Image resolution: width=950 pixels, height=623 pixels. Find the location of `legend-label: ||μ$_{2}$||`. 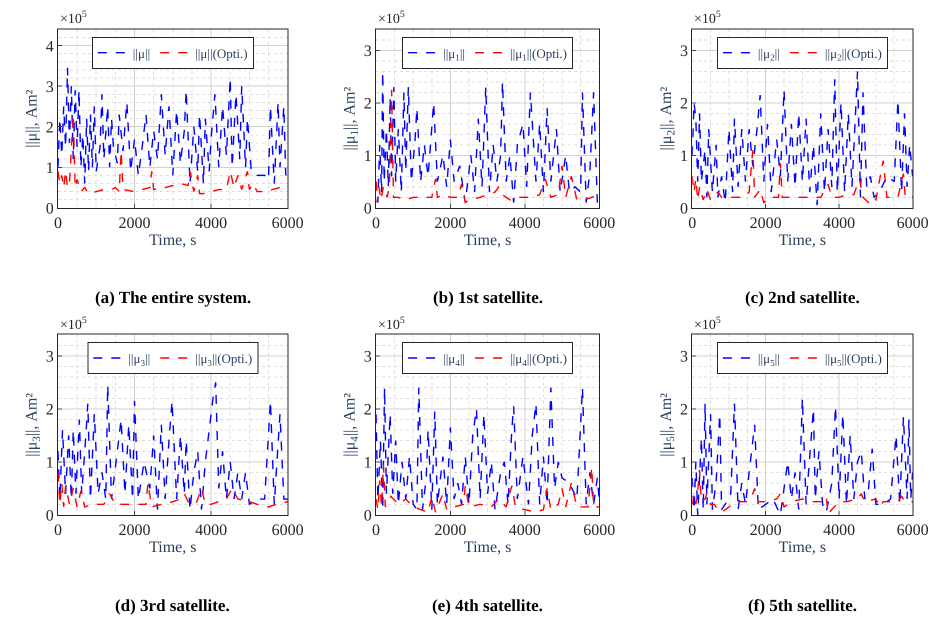

legend-label: ||μ$_{2}$|| is located at coordinates (769, 54).